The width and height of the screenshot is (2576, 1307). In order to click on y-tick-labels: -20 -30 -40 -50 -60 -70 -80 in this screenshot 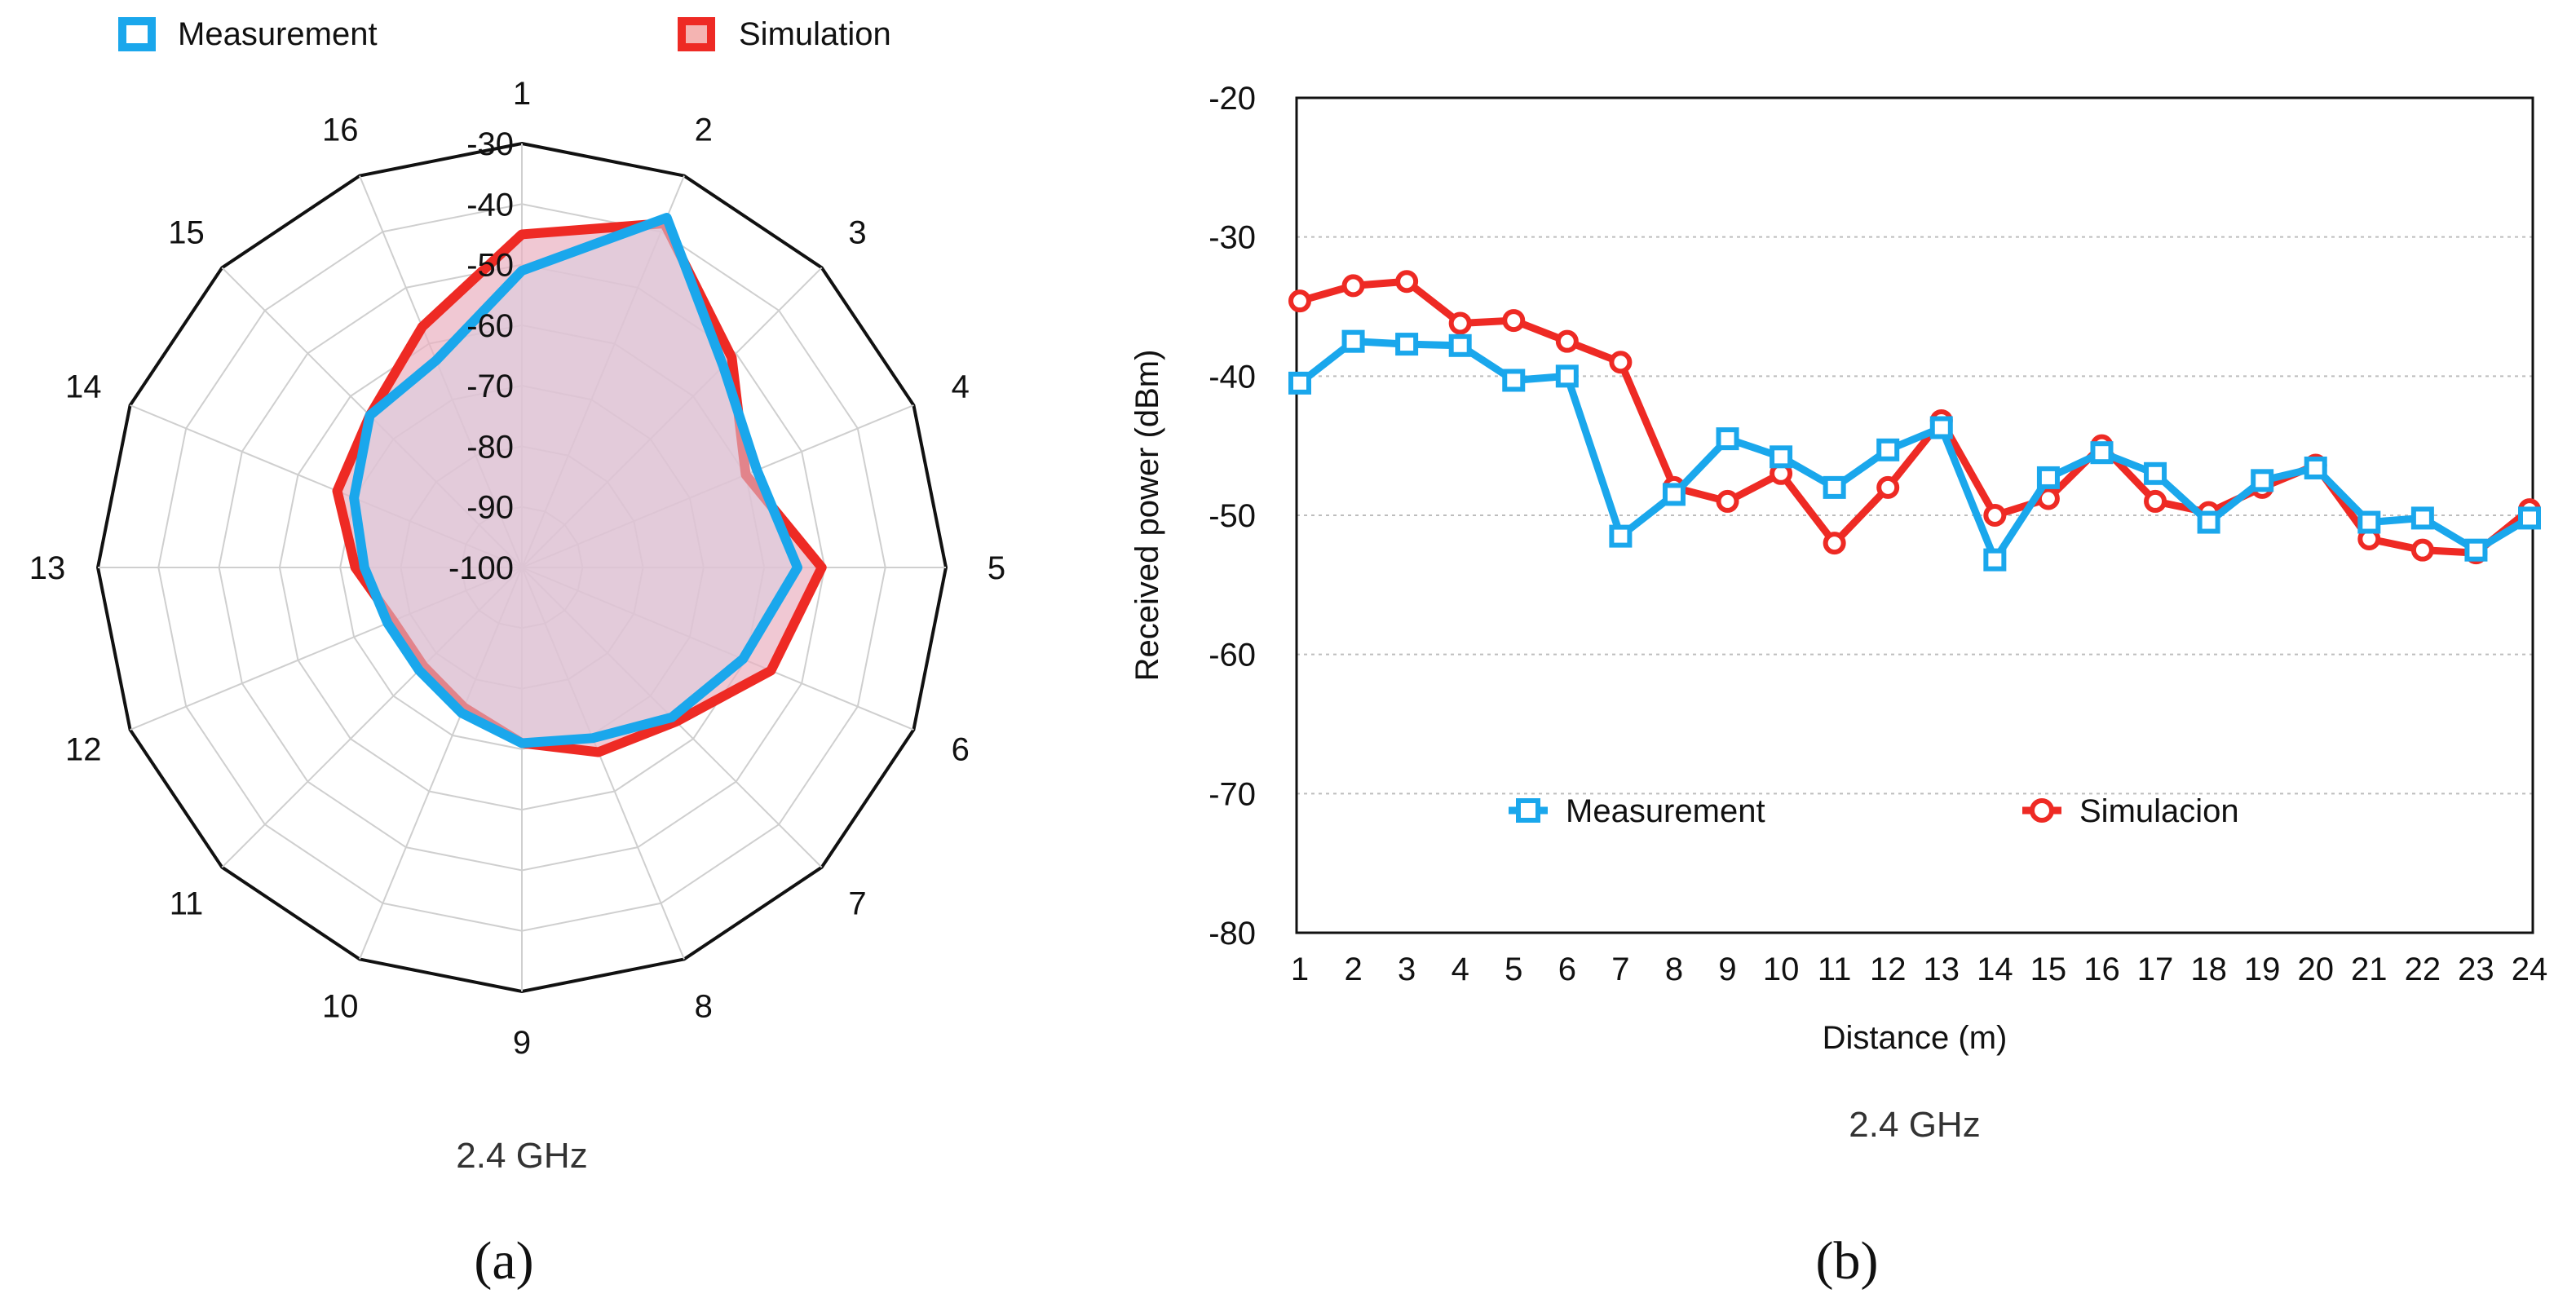, I will do `click(1232, 516)`.